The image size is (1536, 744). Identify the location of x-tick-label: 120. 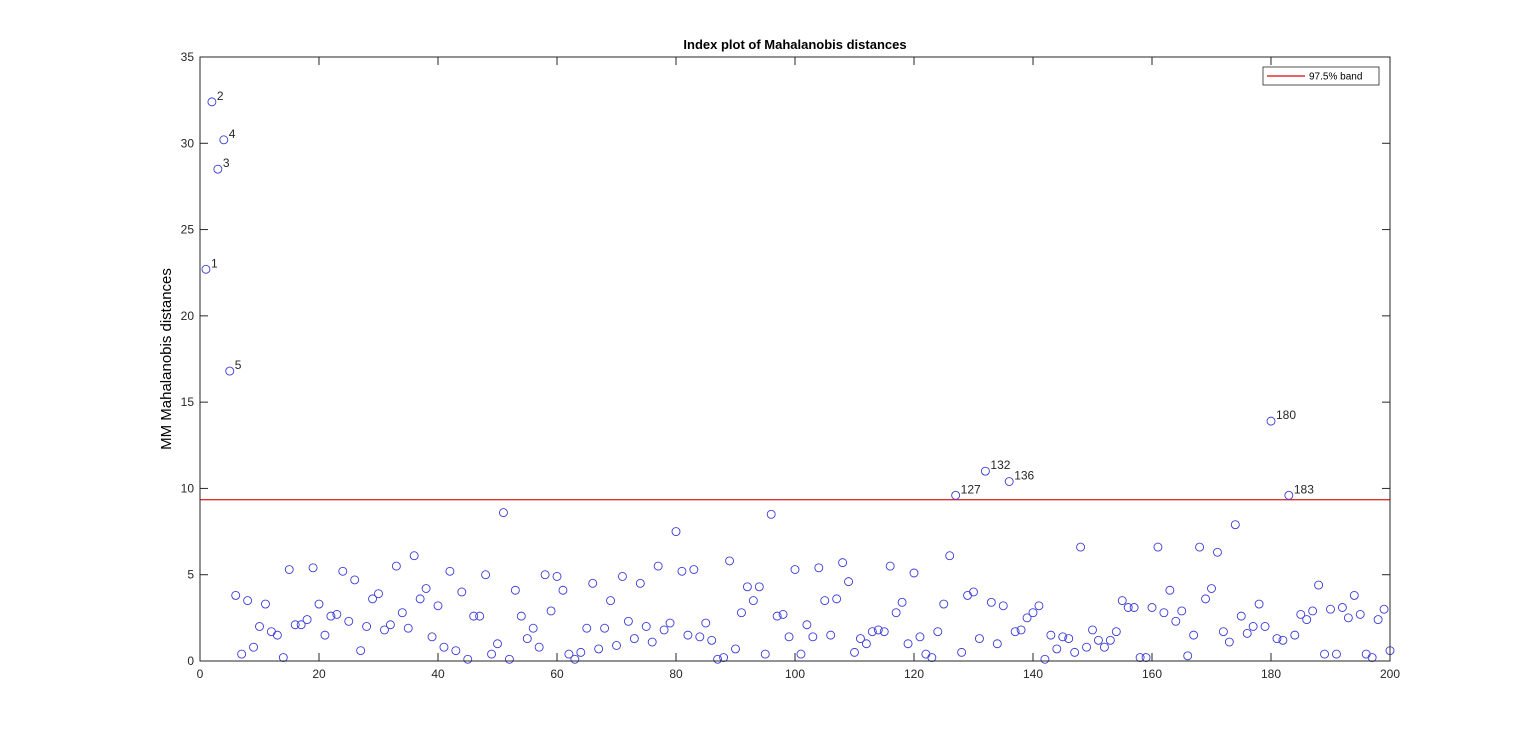
(914, 674).